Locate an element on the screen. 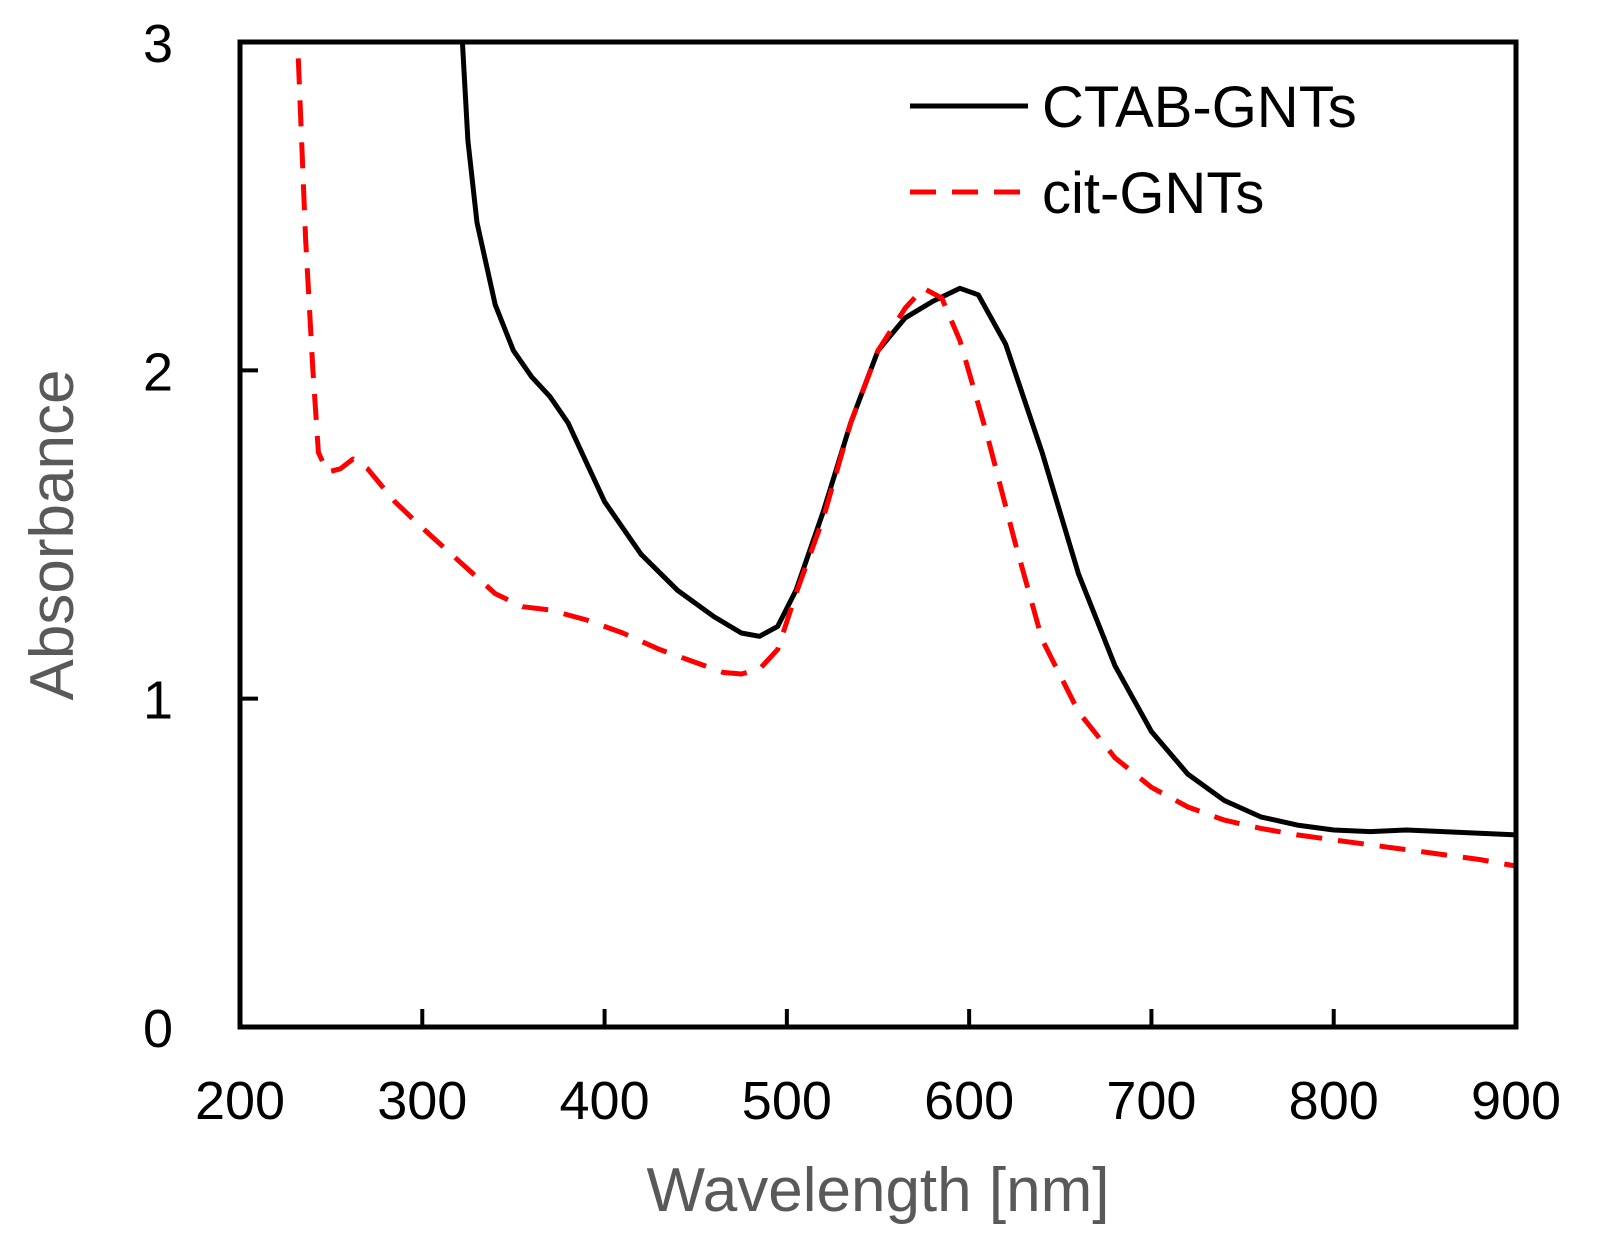 Image resolution: width=1604 pixels, height=1237 pixels. x-axis-title: Wavelength [nm] is located at coordinates (878, 1190).